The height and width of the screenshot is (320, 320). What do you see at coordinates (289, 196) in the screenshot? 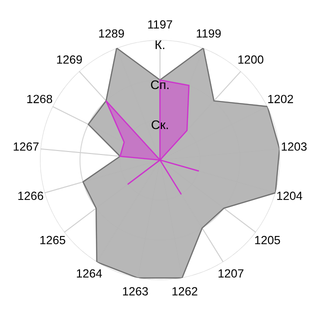
I see `spoke-label: 1204` at bounding box center [289, 196].